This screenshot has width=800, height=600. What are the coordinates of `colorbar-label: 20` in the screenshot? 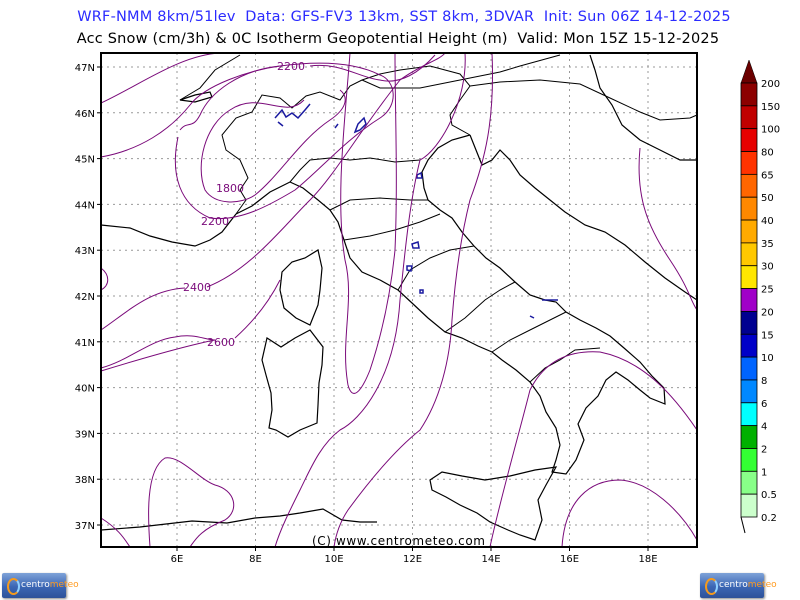 It's located at (767, 312).